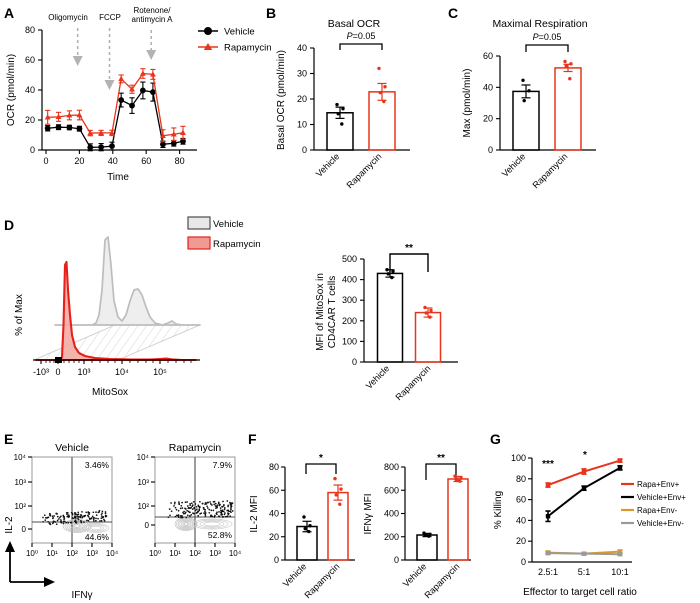 The height and width of the screenshot is (603, 700). Describe the element at coordinates (66, 500) in the screenshot. I see `panel-e-plot-vehicle: Vehicle 3.46% 44.6% 10⁴ 10³ 10² 0` at that location.